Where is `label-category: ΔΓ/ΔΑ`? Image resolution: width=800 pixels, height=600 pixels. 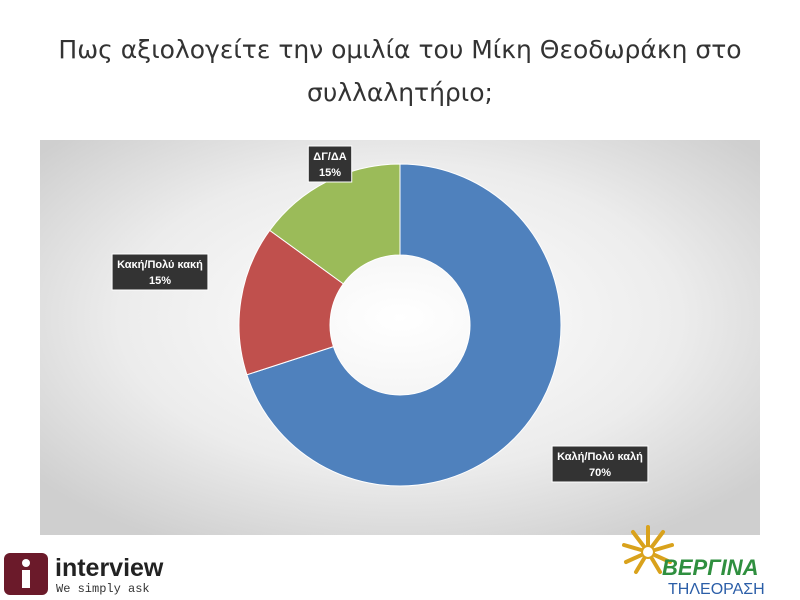 label-category: ΔΓ/ΔΑ is located at coordinates (329, 157).